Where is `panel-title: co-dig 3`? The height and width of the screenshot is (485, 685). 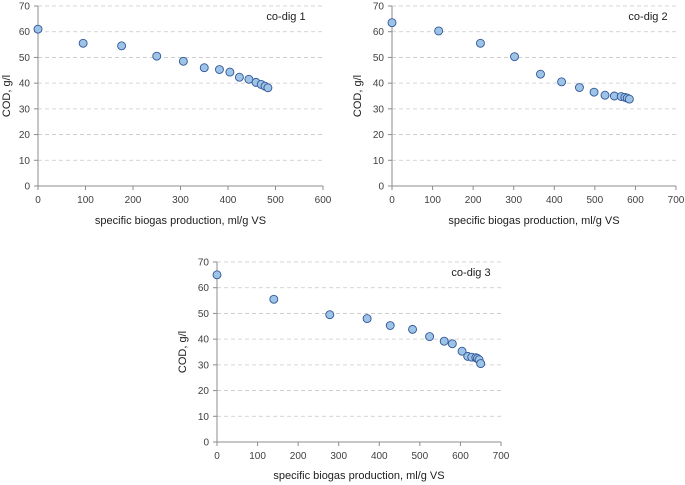
panel-title: co-dig 3 is located at coordinates (470, 273).